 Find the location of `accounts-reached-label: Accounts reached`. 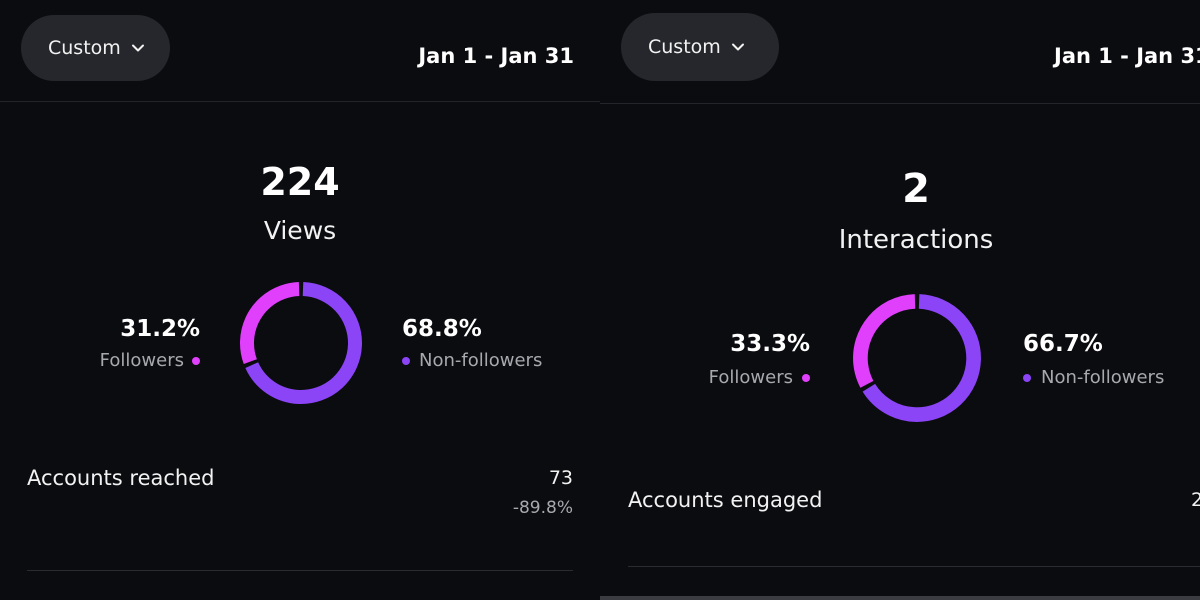

accounts-reached-label: Accounts reached is located at coordinates (121, 478).